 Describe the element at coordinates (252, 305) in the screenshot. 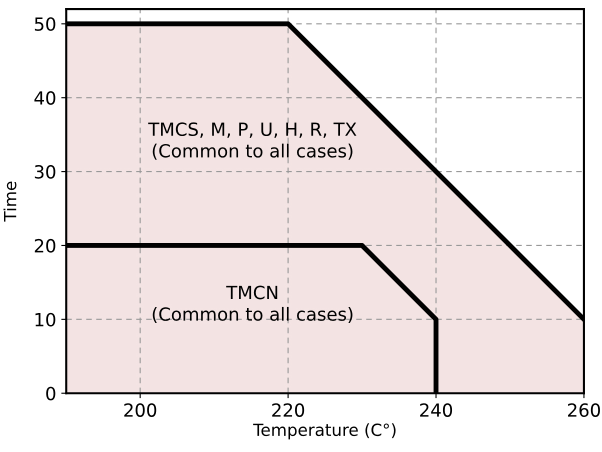

I see `annotation: TMCN (Common to all cases)` at that location.